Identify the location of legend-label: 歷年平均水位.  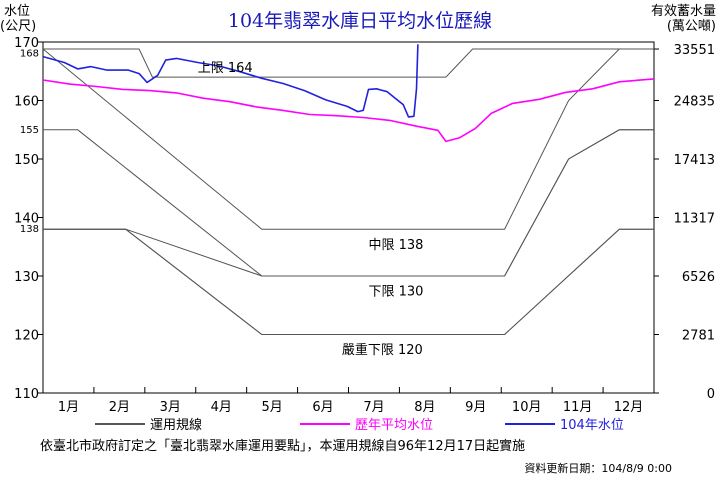
(394, 425).